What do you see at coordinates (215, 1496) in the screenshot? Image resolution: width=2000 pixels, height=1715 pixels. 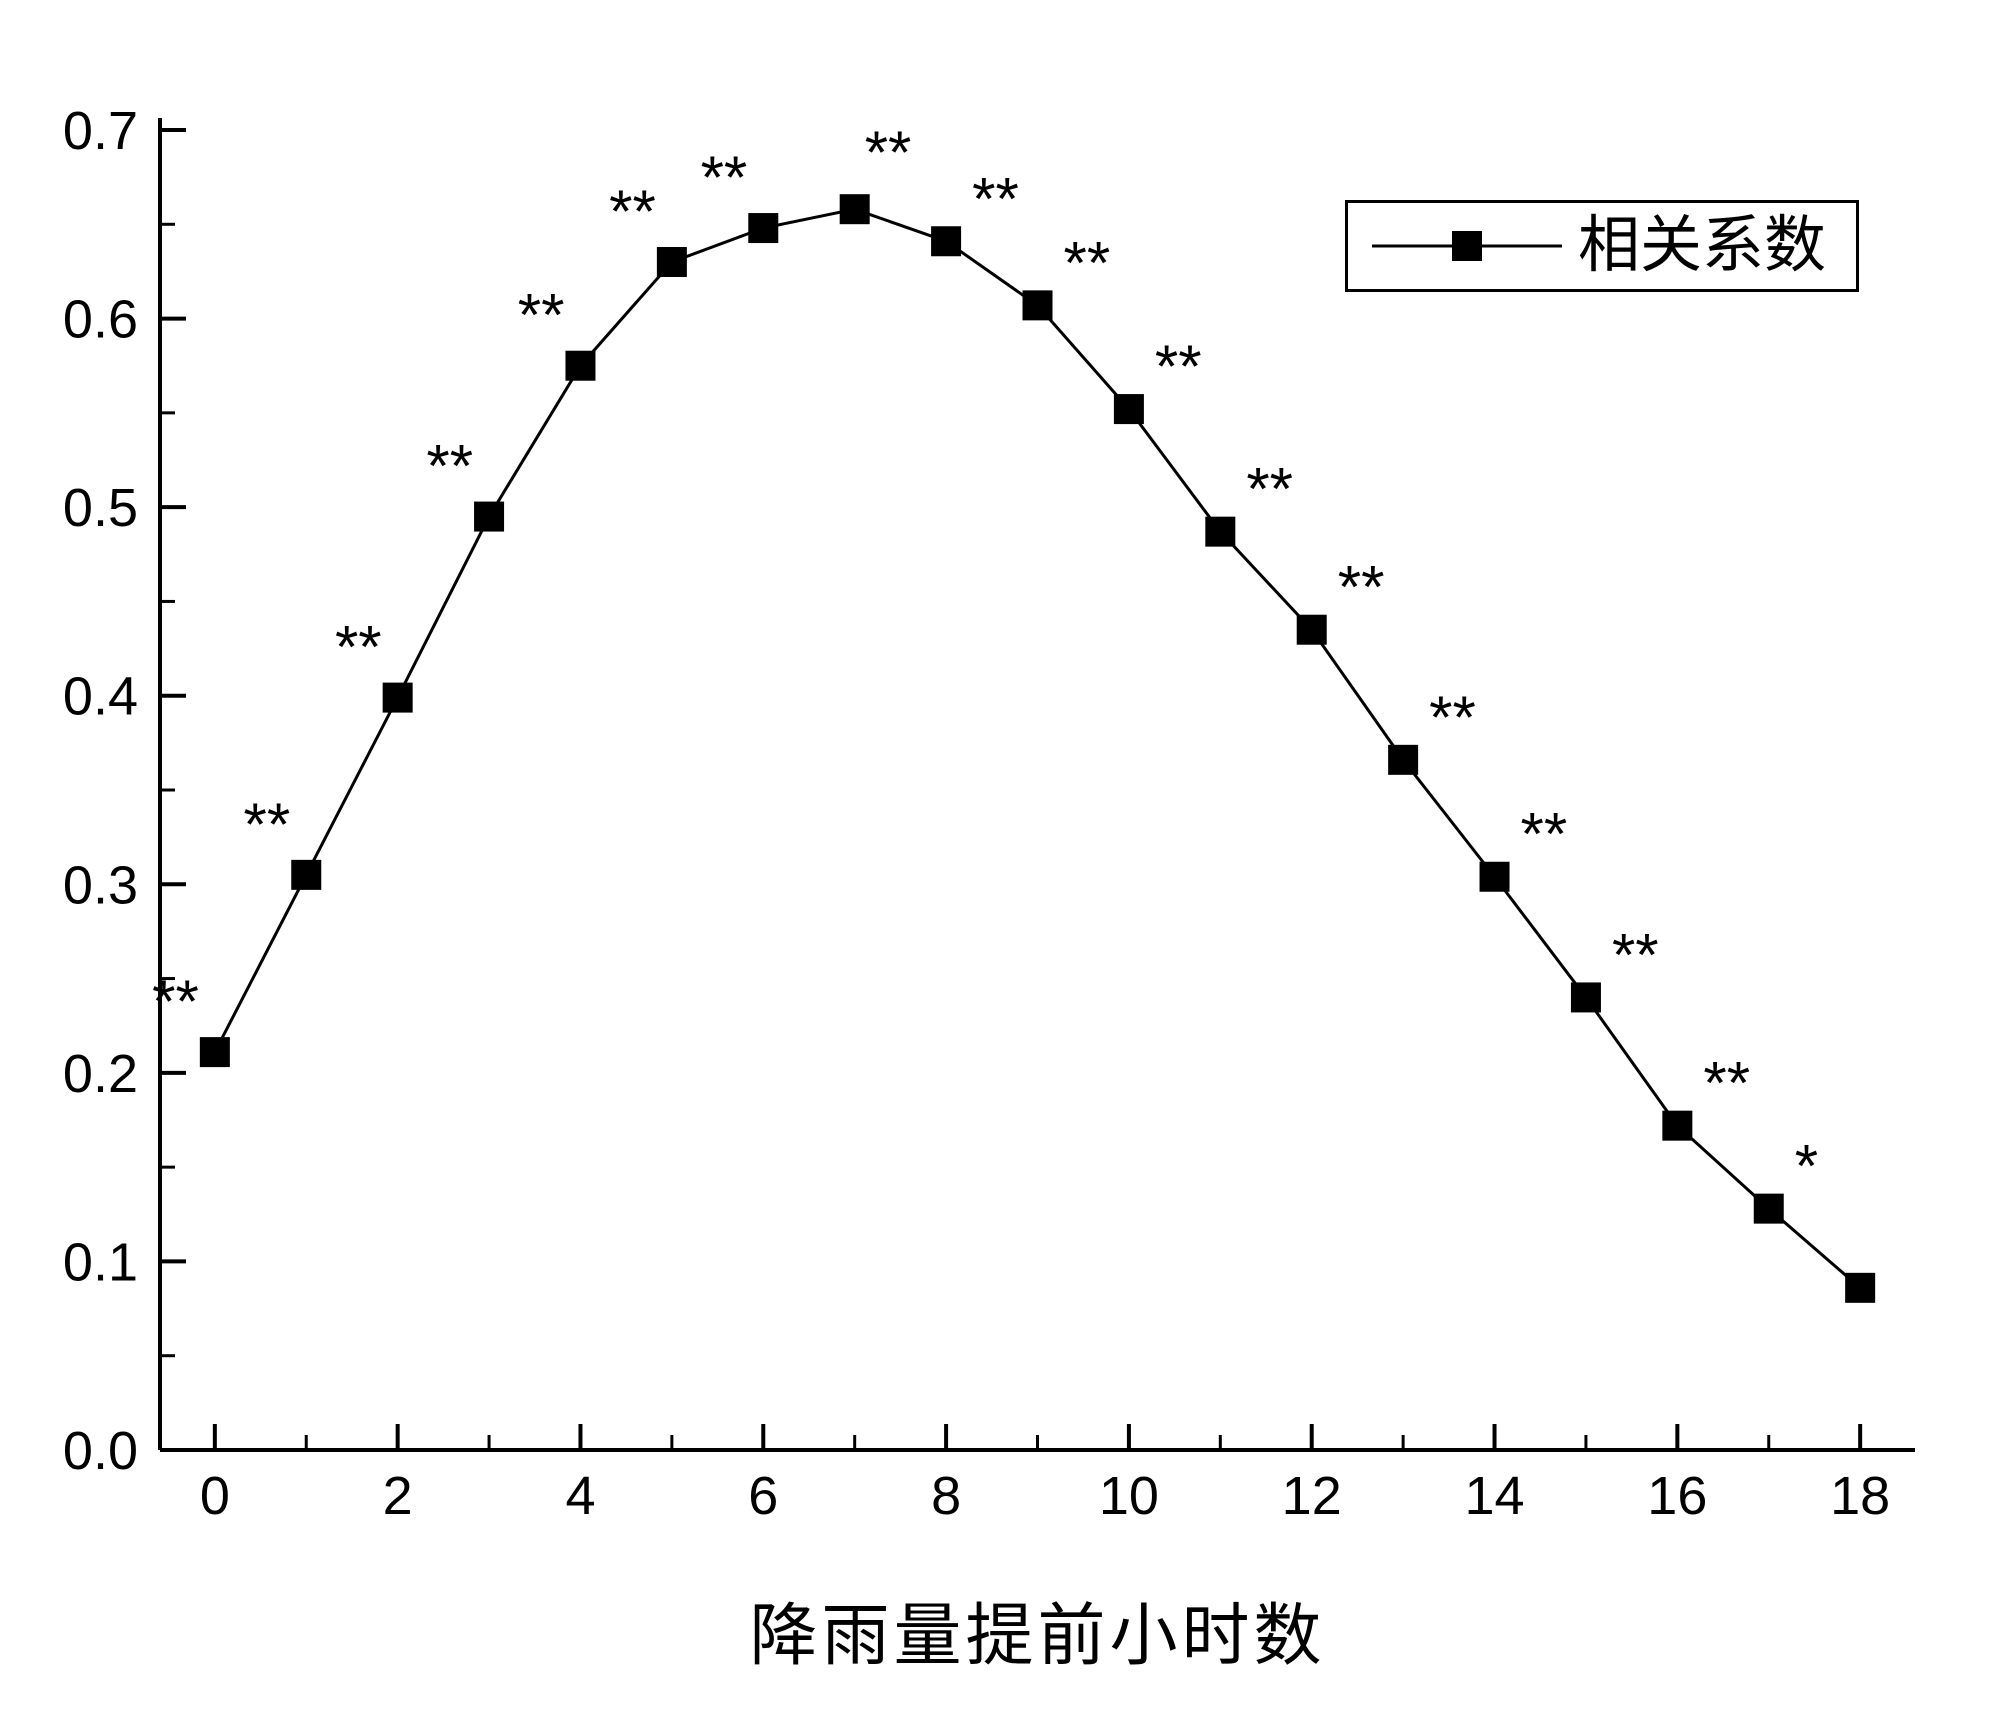 I see `svg-text: 0` at bounding box center [215, 1496].